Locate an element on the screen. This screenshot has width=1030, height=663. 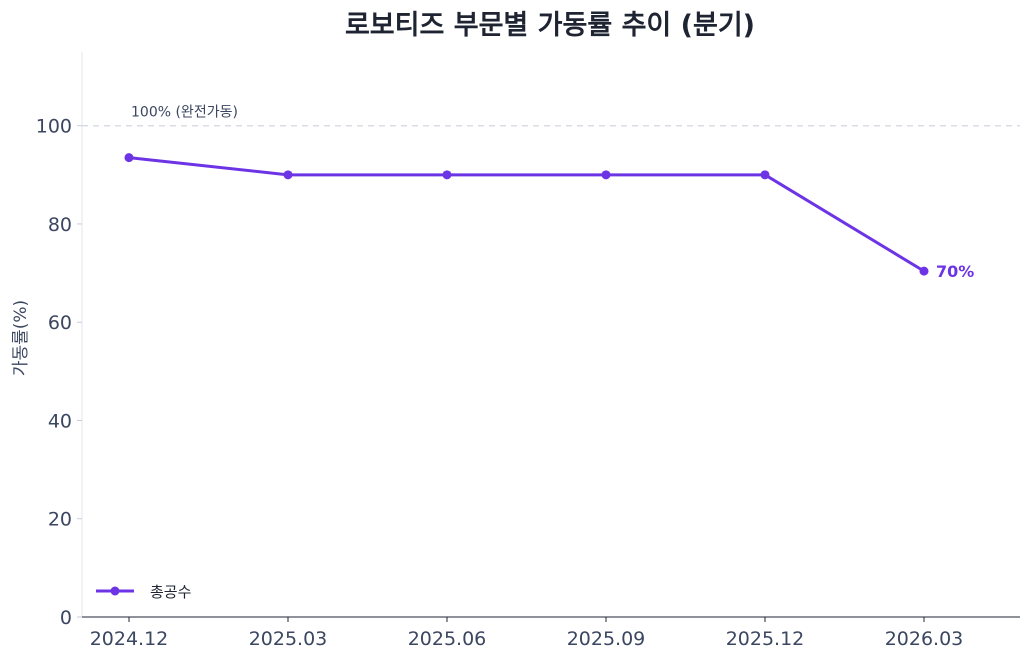
x-tick-label: 2025.03 is located at coordinates (288, 639).